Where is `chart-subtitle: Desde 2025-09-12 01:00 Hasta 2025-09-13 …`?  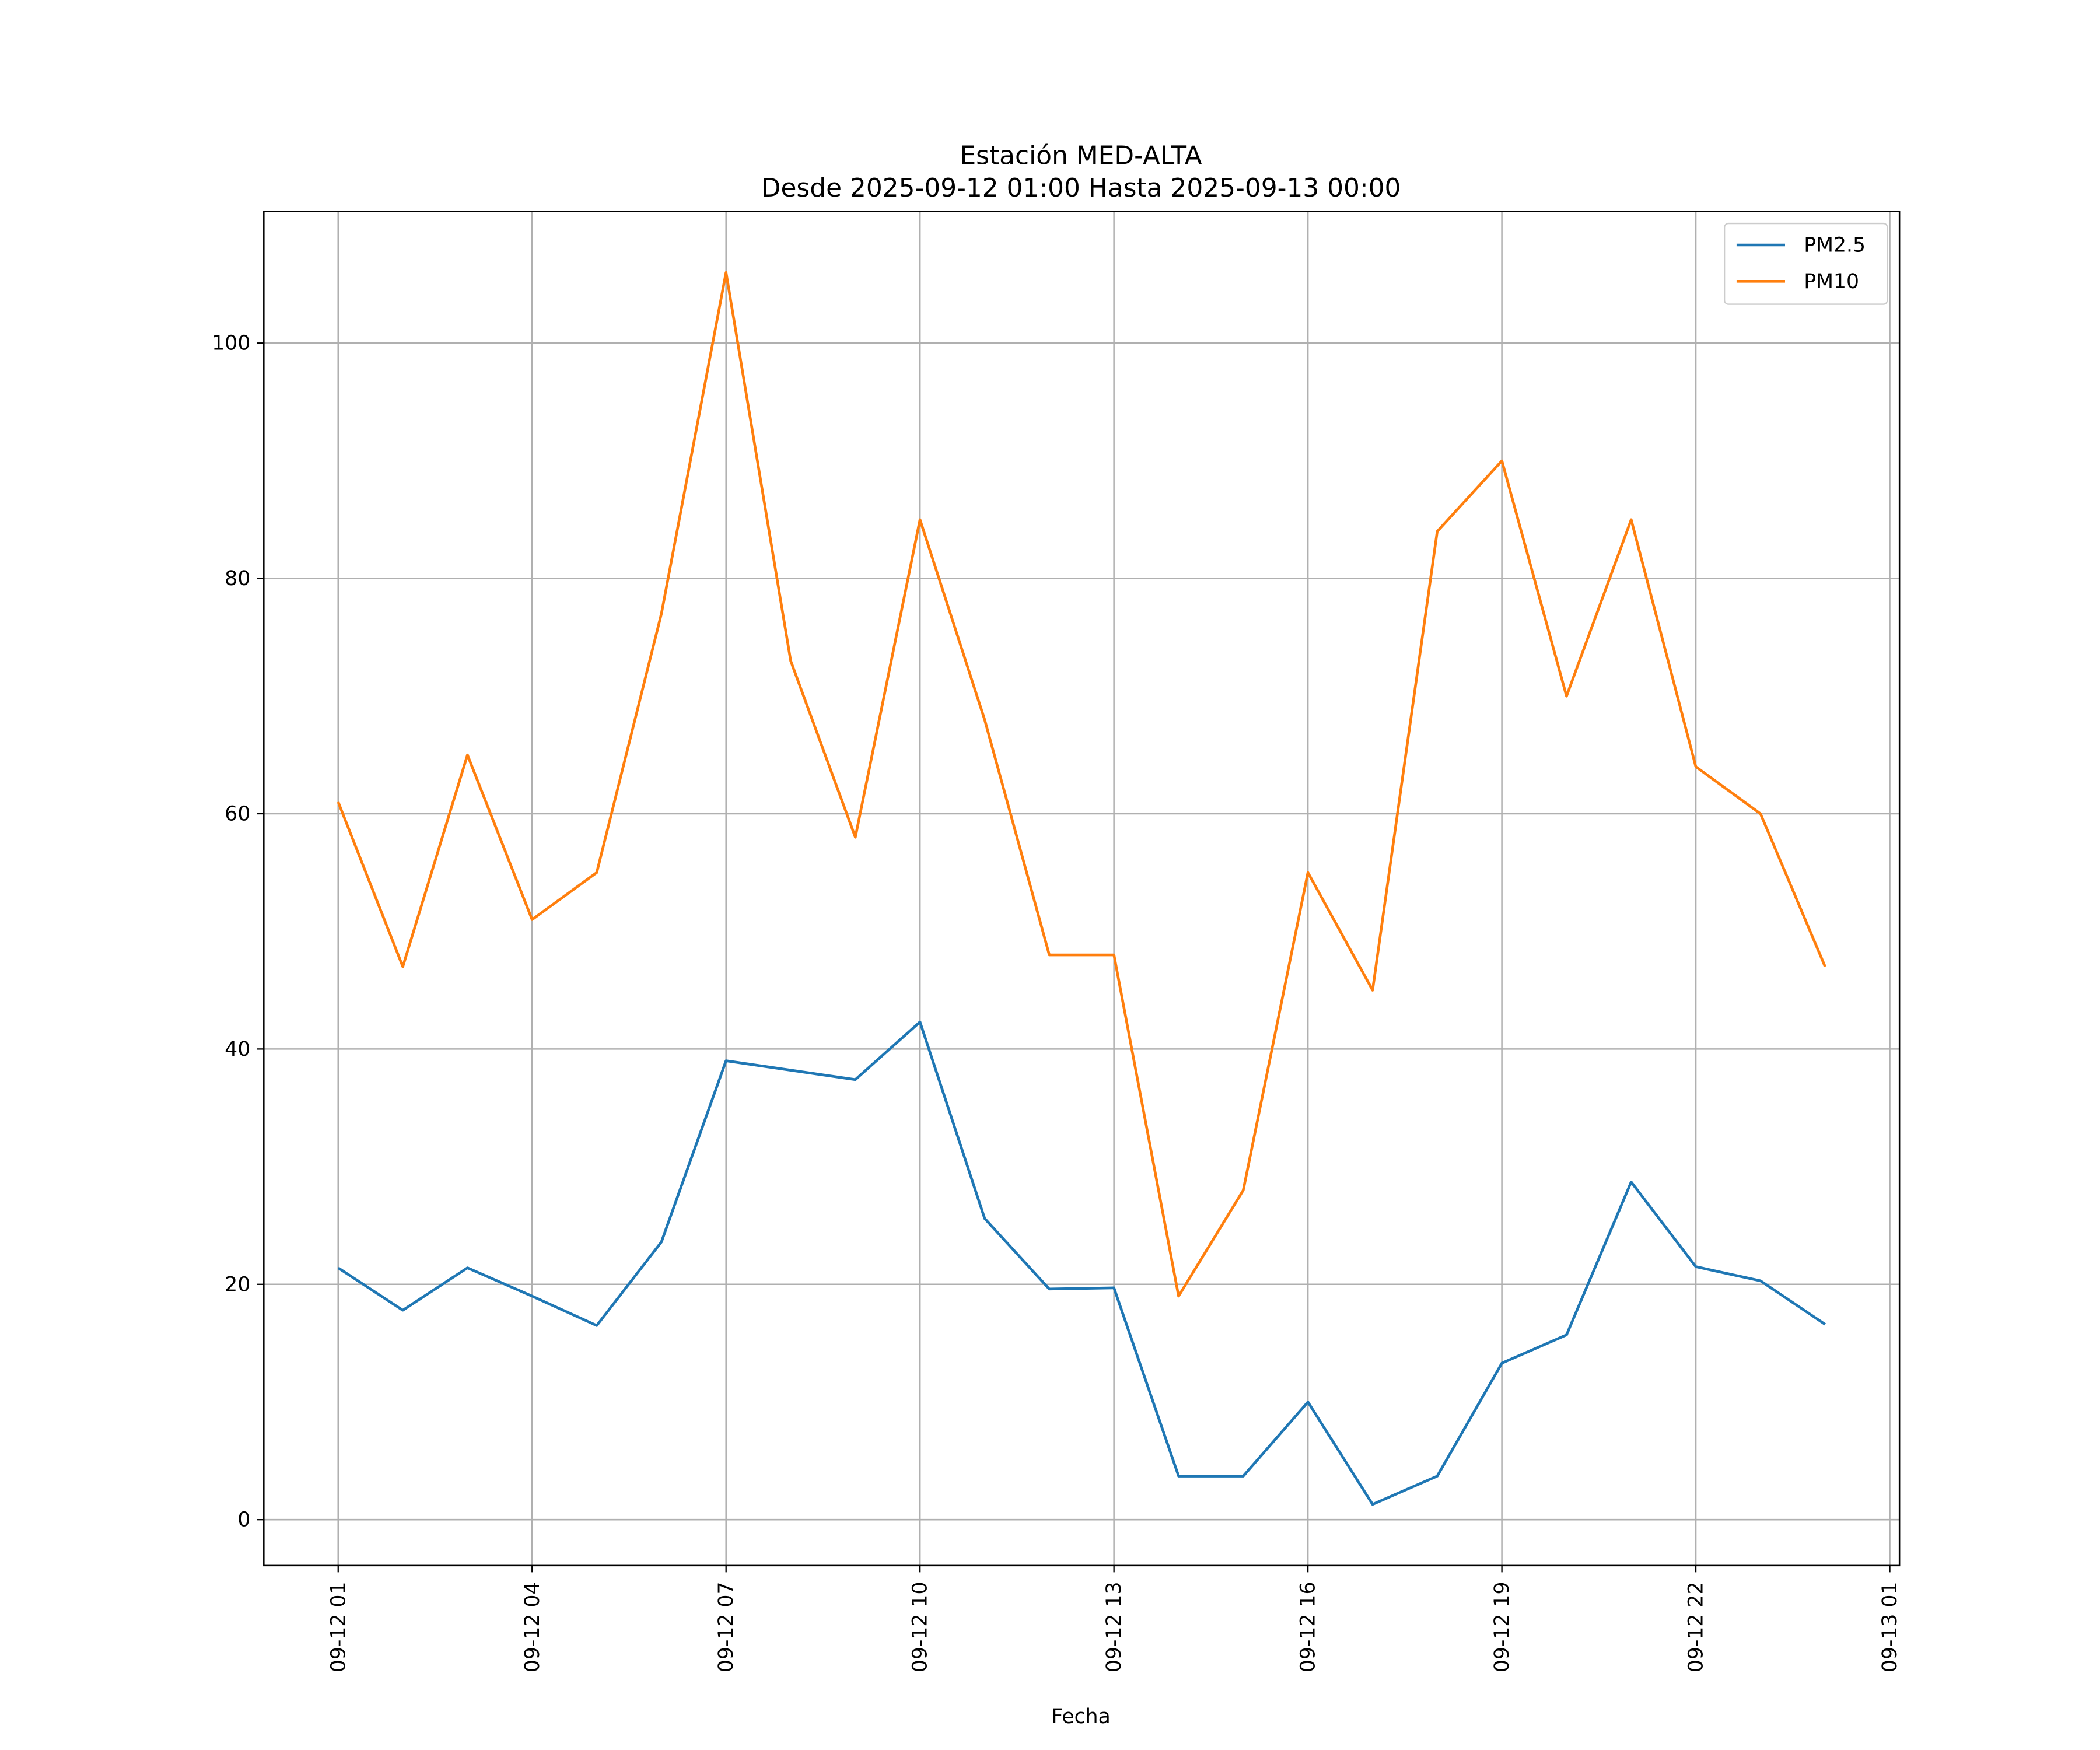 chart-subtitle: Desde 2025-09-12 01:00 Hasta 2025-09-13 … is located at coordinates (1081, 188).